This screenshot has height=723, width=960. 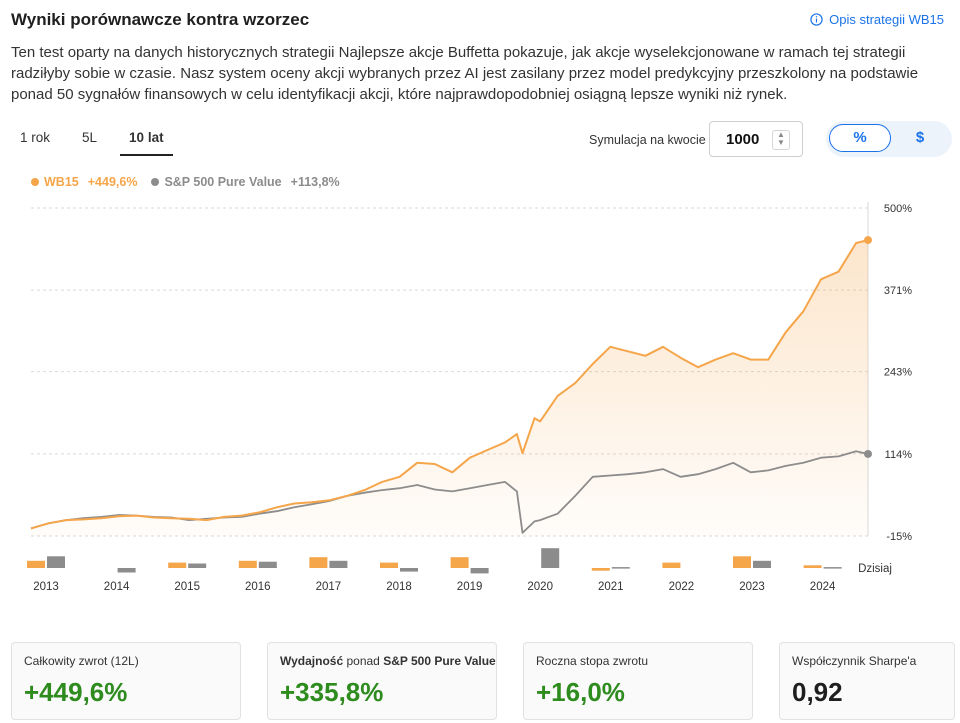 I want to click on x-tick-label: 2020, so click(x=540, y=587).